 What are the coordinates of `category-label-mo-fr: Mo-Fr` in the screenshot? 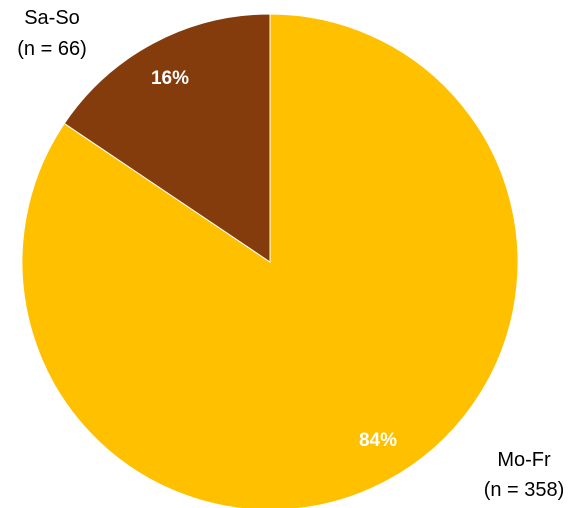 It's located at (524, 460).